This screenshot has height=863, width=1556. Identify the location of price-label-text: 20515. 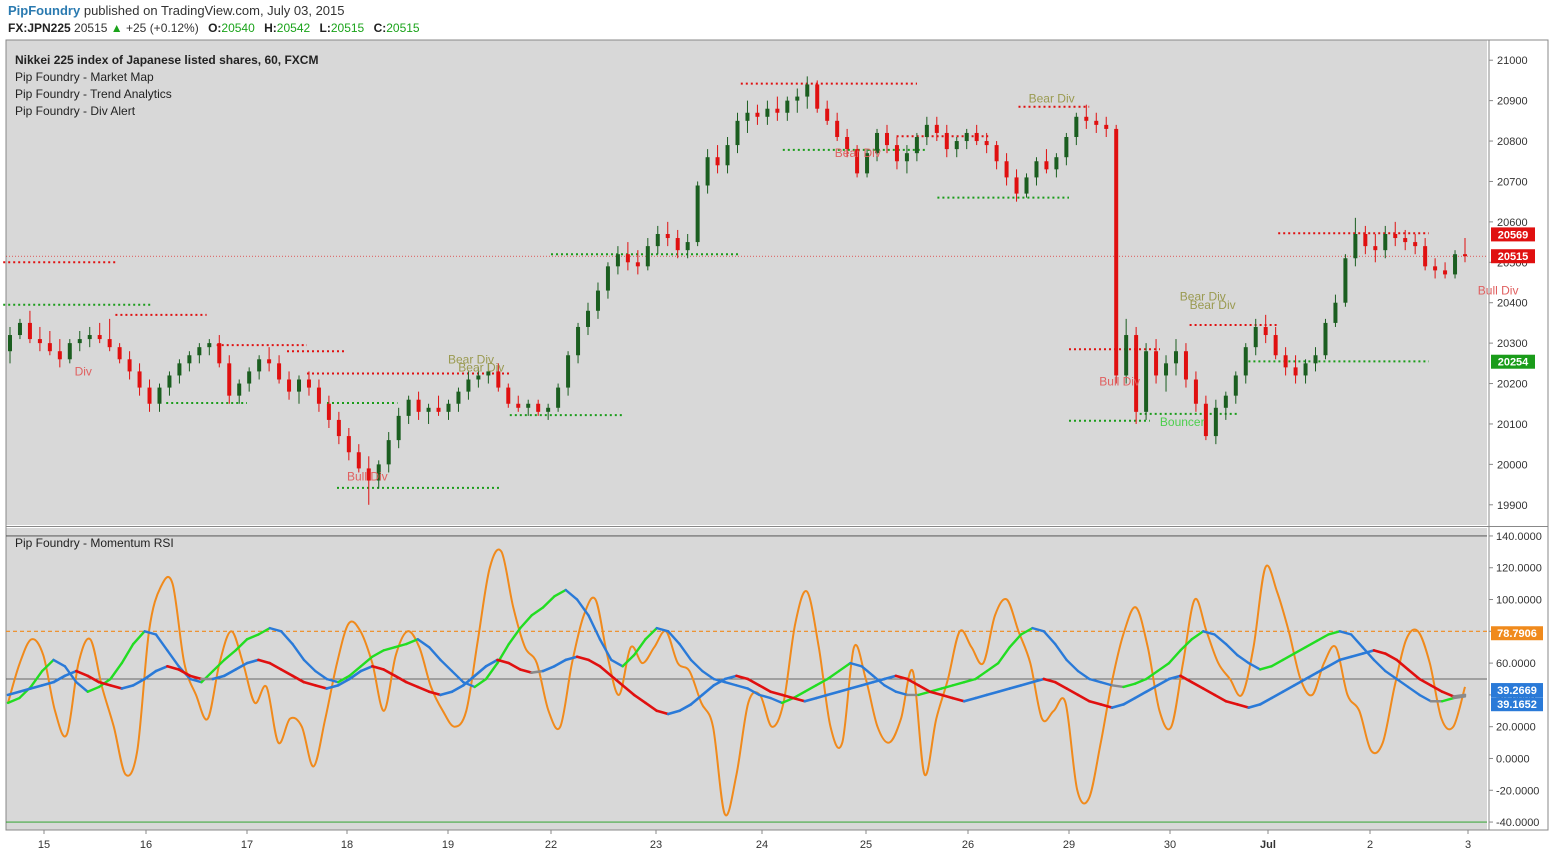
(1513, 257).